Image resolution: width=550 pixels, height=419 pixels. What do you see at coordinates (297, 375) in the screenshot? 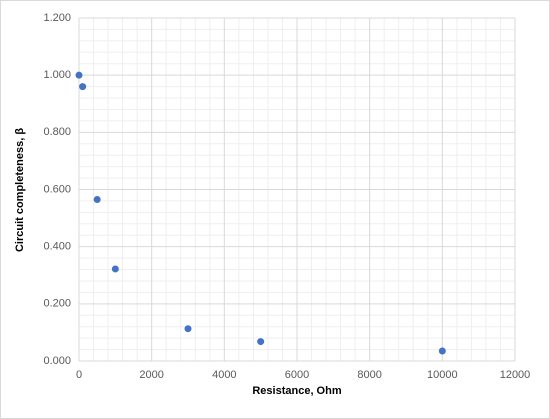
I see `x-tick-label: 6000` at bounding box center [297, 375].